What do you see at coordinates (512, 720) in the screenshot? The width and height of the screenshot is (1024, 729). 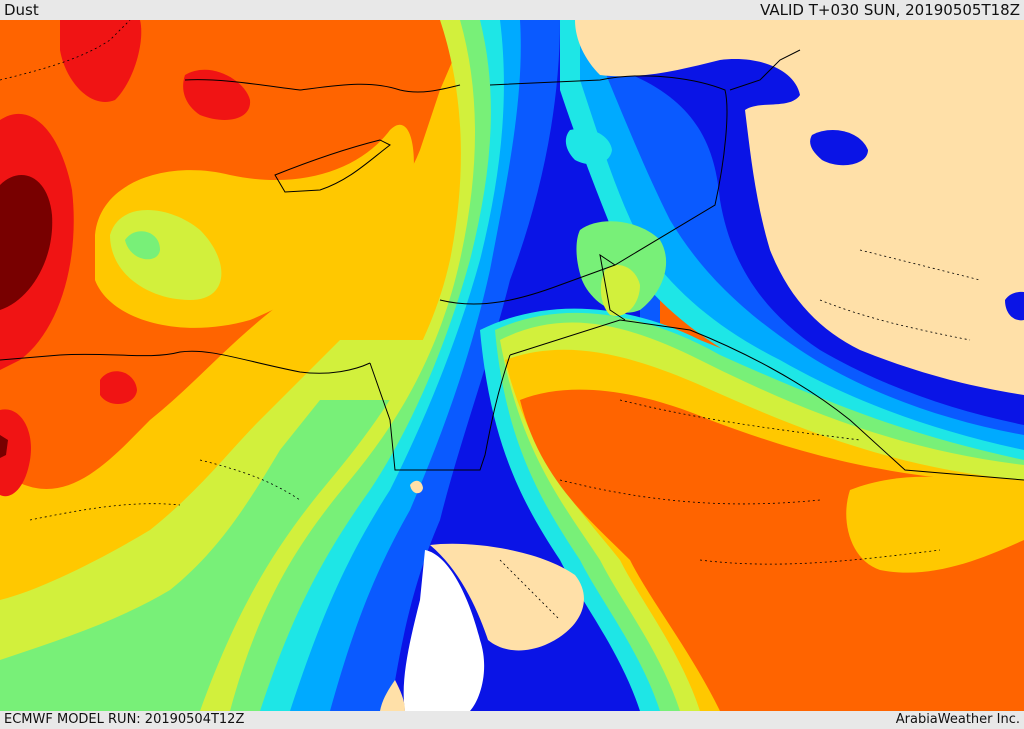 I see `footer-bar` at bounding box center [512, 720].